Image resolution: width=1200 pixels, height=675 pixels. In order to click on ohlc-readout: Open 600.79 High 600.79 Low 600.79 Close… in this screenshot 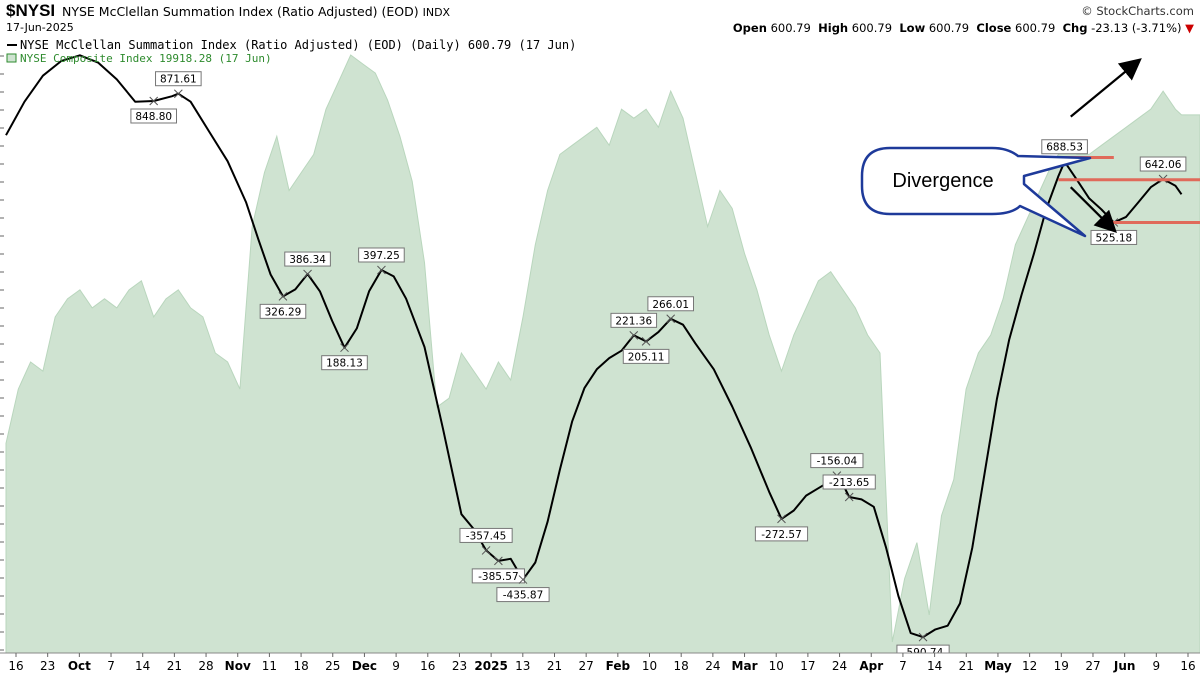, I will do `click(963, 28)`.